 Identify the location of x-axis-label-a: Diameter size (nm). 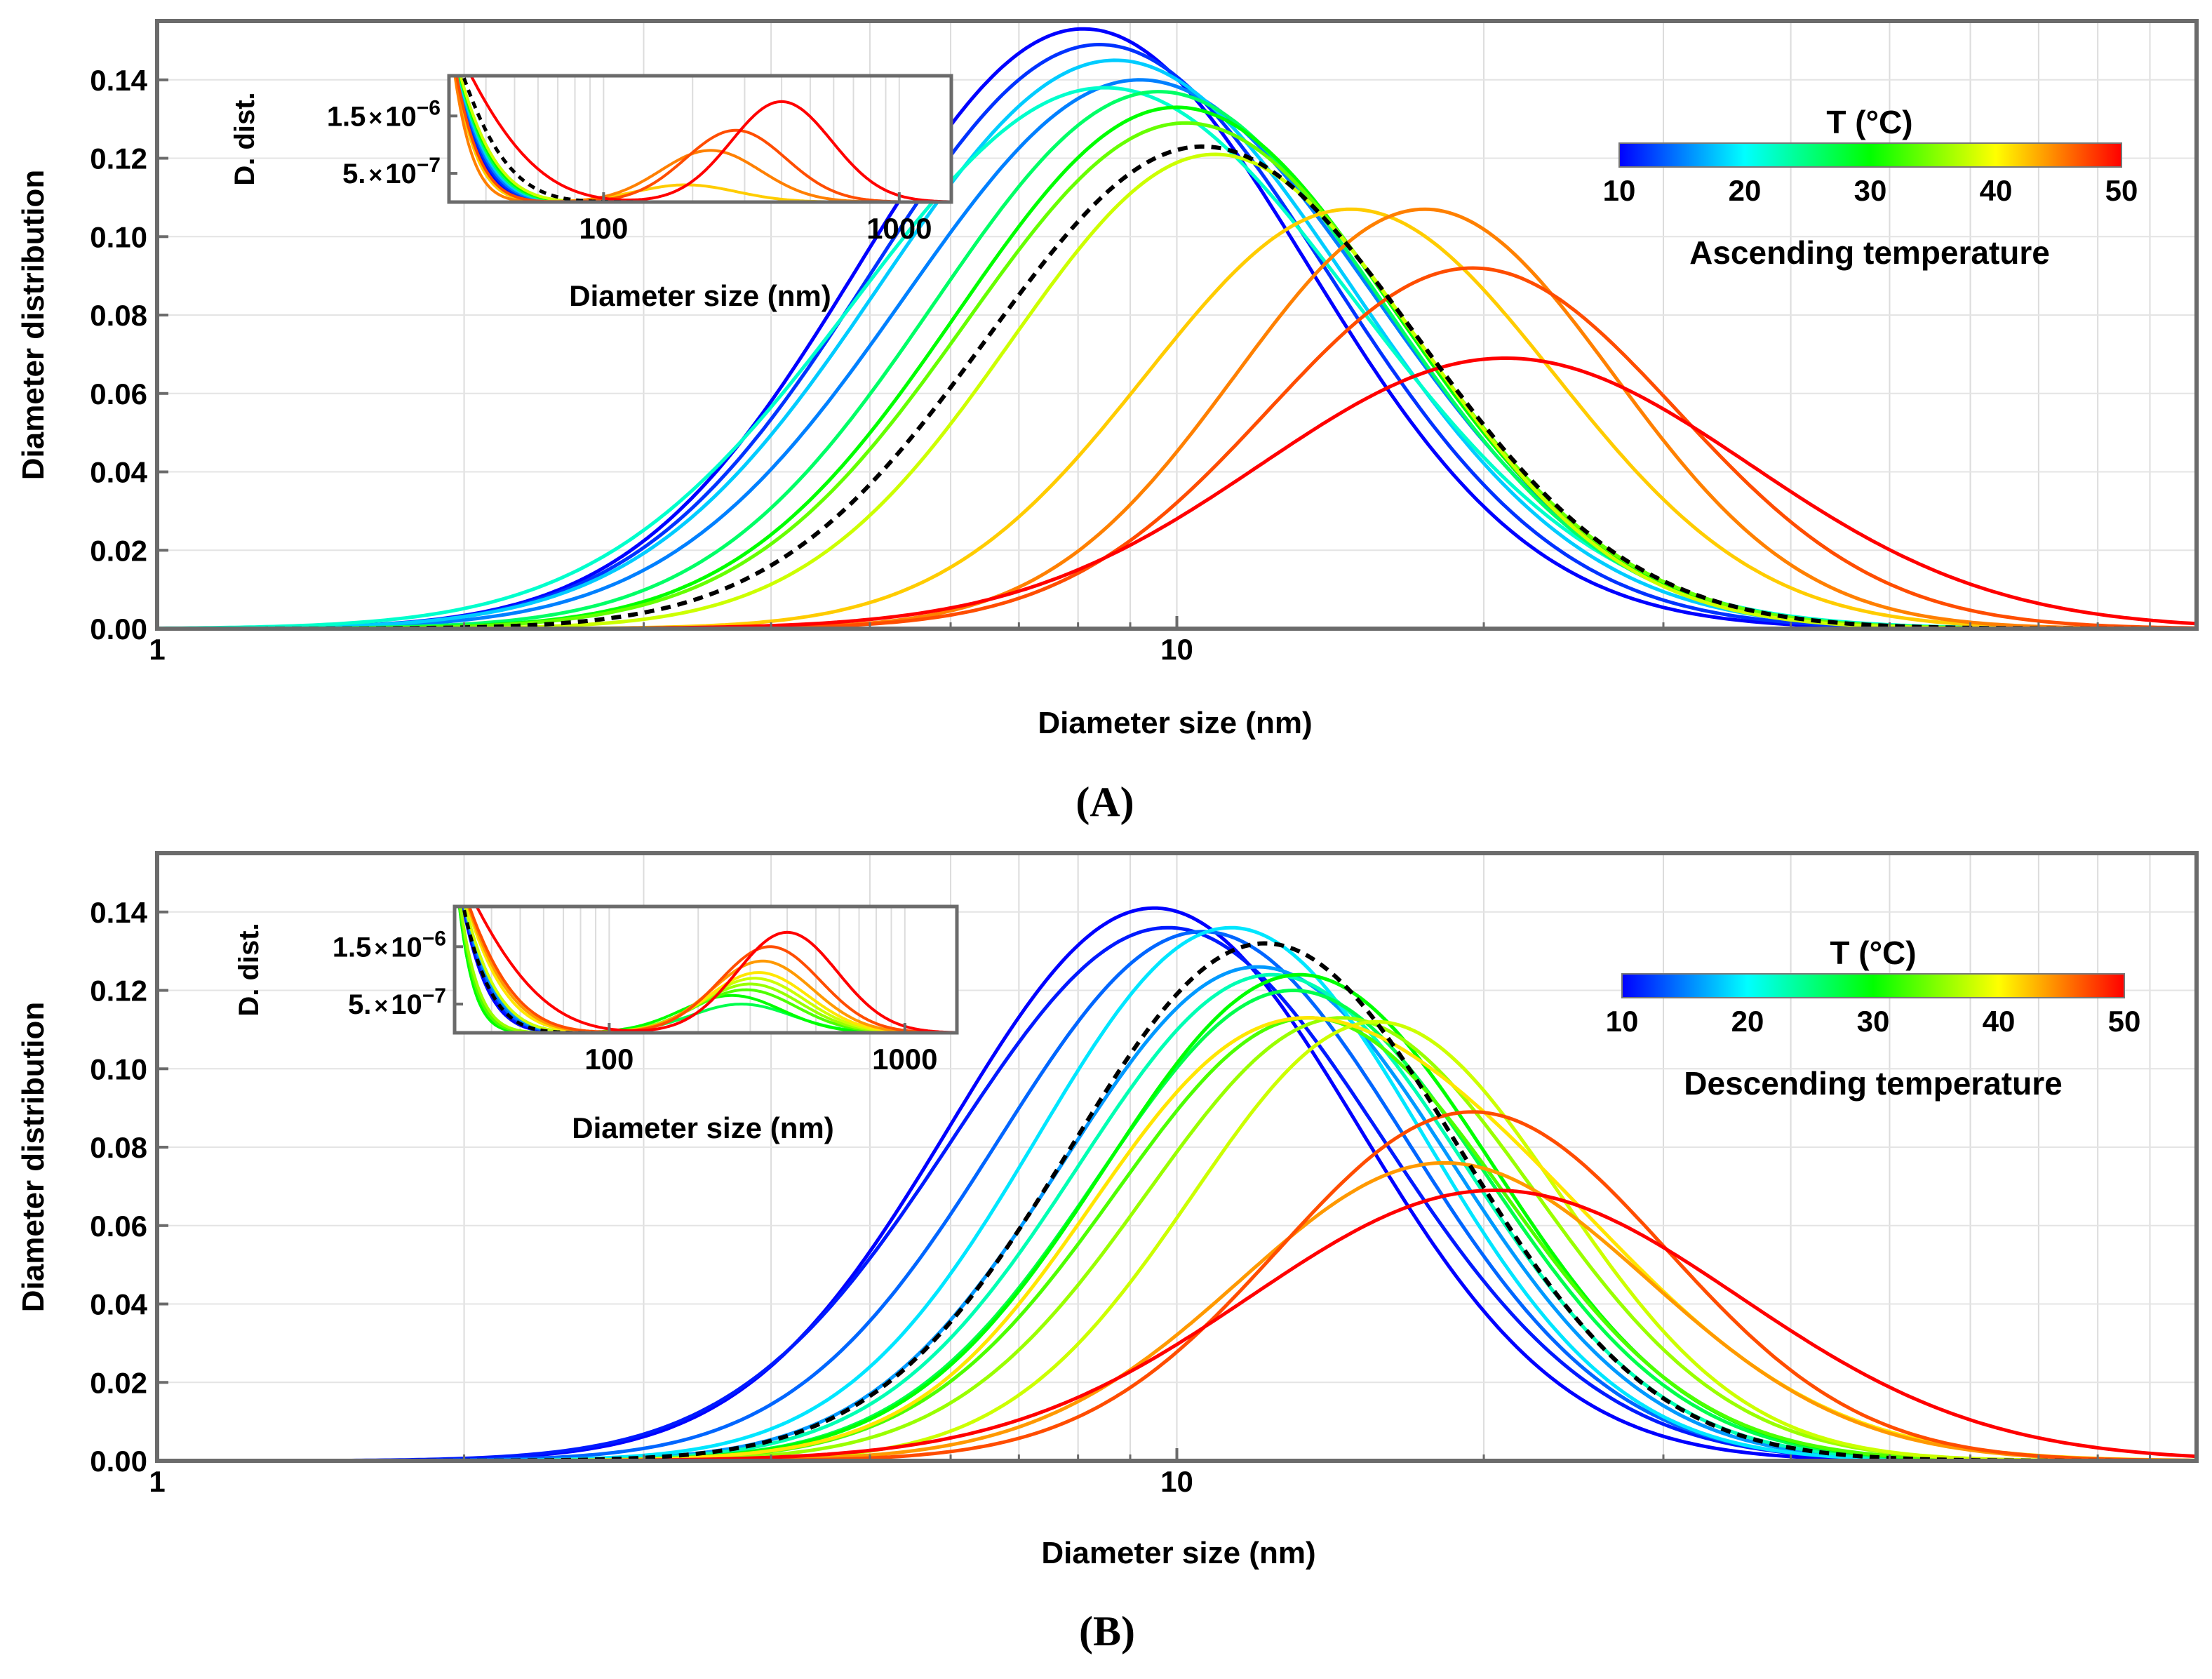
(1175, 723).